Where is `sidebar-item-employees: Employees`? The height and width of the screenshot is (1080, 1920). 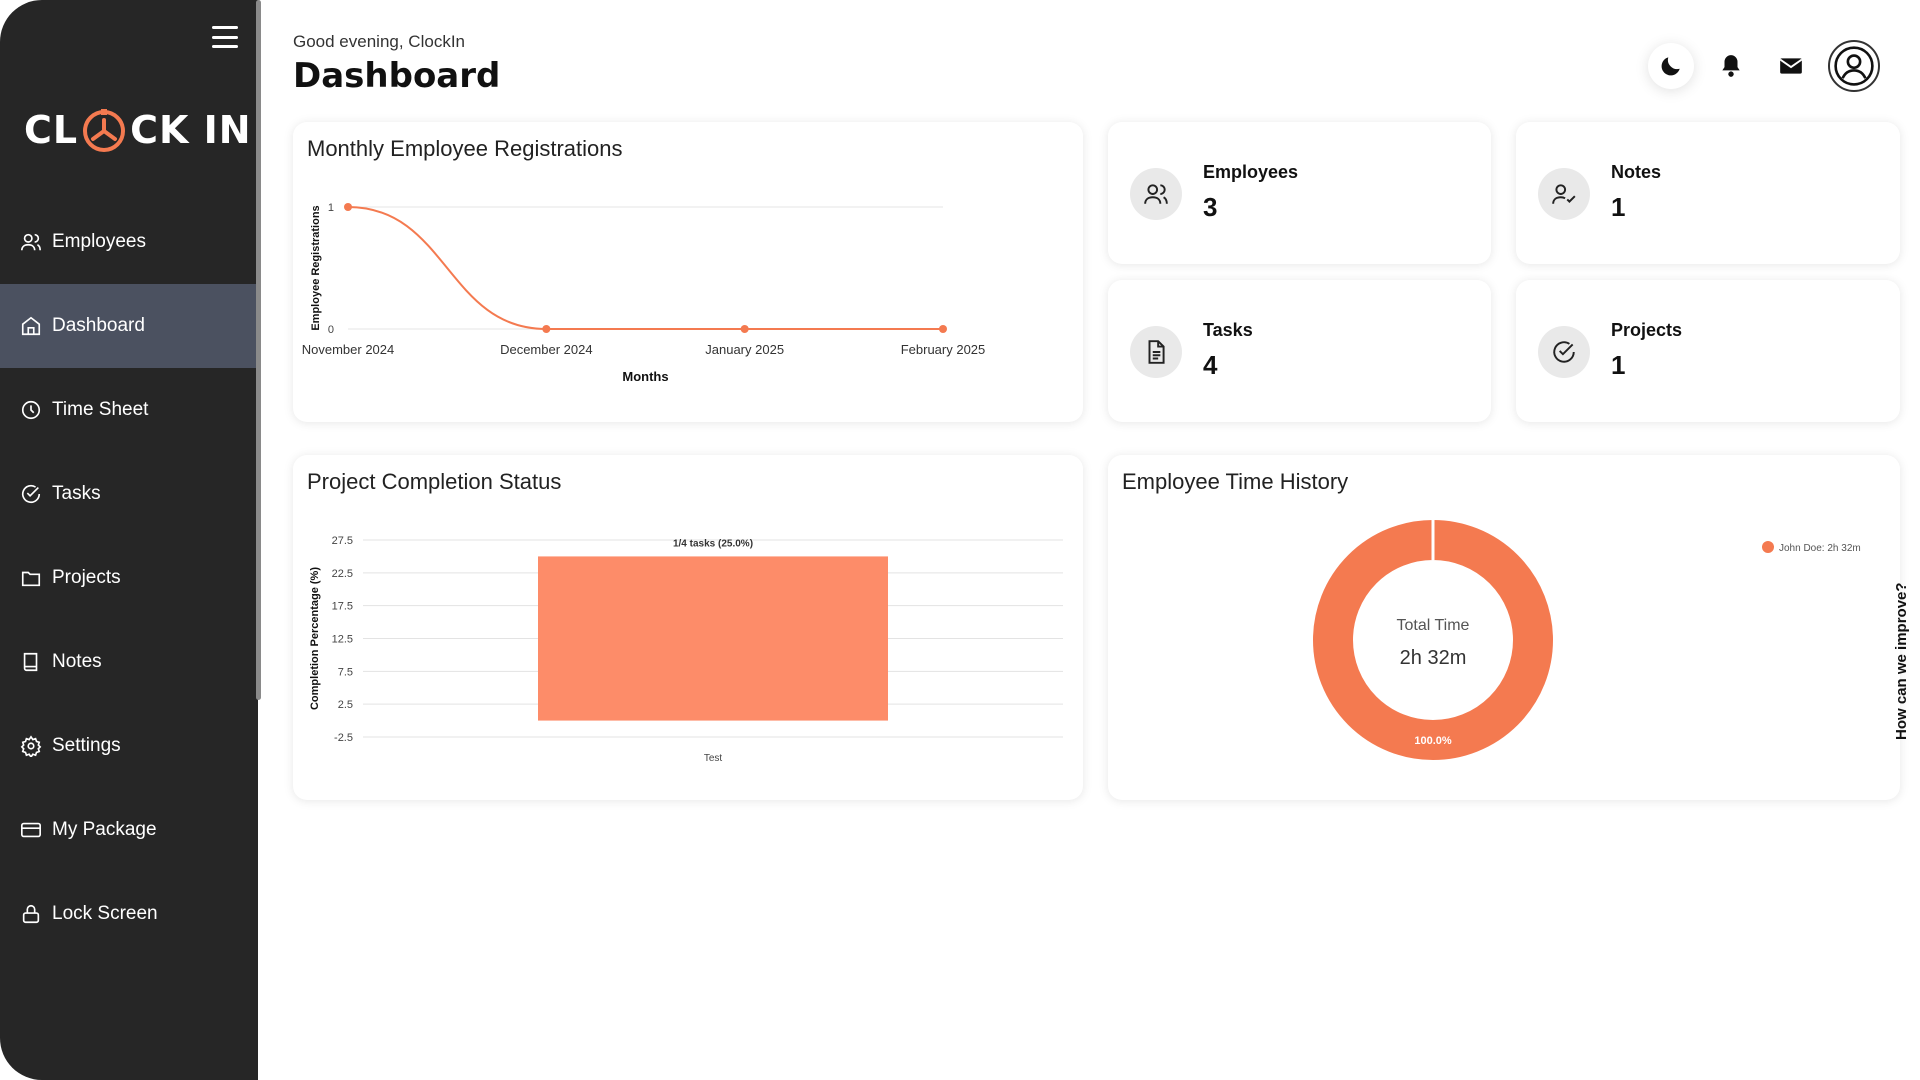 sidebar-item-employees: Employees is located at coordinates (128, 242).